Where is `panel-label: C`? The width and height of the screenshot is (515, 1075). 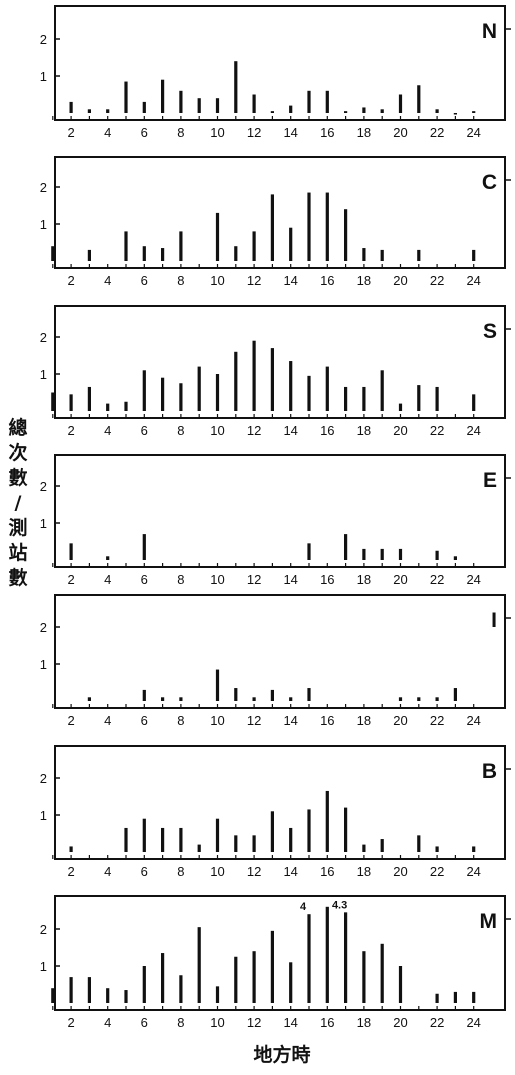 panel-label: C is located at coordinates (489, 182).